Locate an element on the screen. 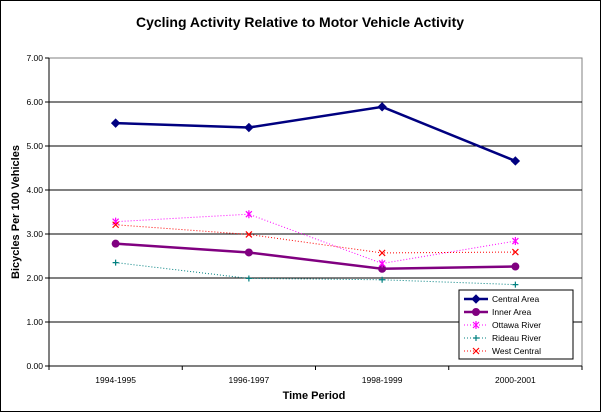 This screenshot has width=601, height=412. legend-label: Central Area is located at coordinates (516, 299).